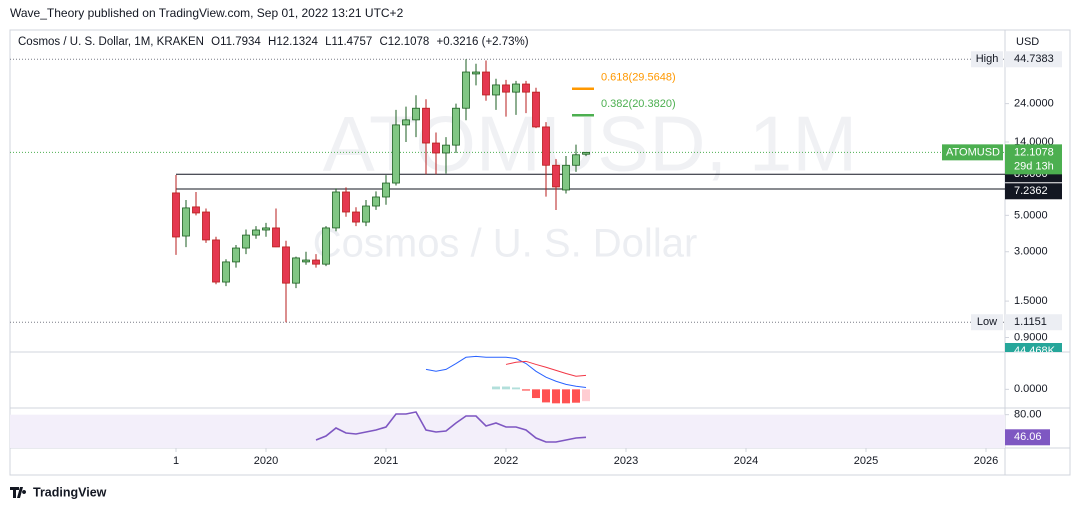  What do you see at coordinates (266, 461) in the screenshot?
I see `x-tick-label: 2020` at bounding box center [266, 461].